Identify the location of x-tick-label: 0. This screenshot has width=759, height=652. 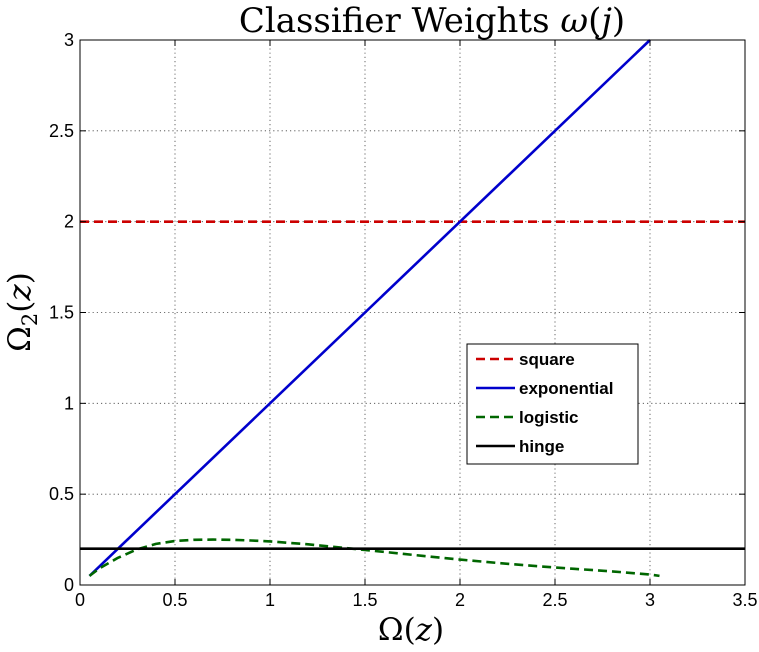
(80, 600).